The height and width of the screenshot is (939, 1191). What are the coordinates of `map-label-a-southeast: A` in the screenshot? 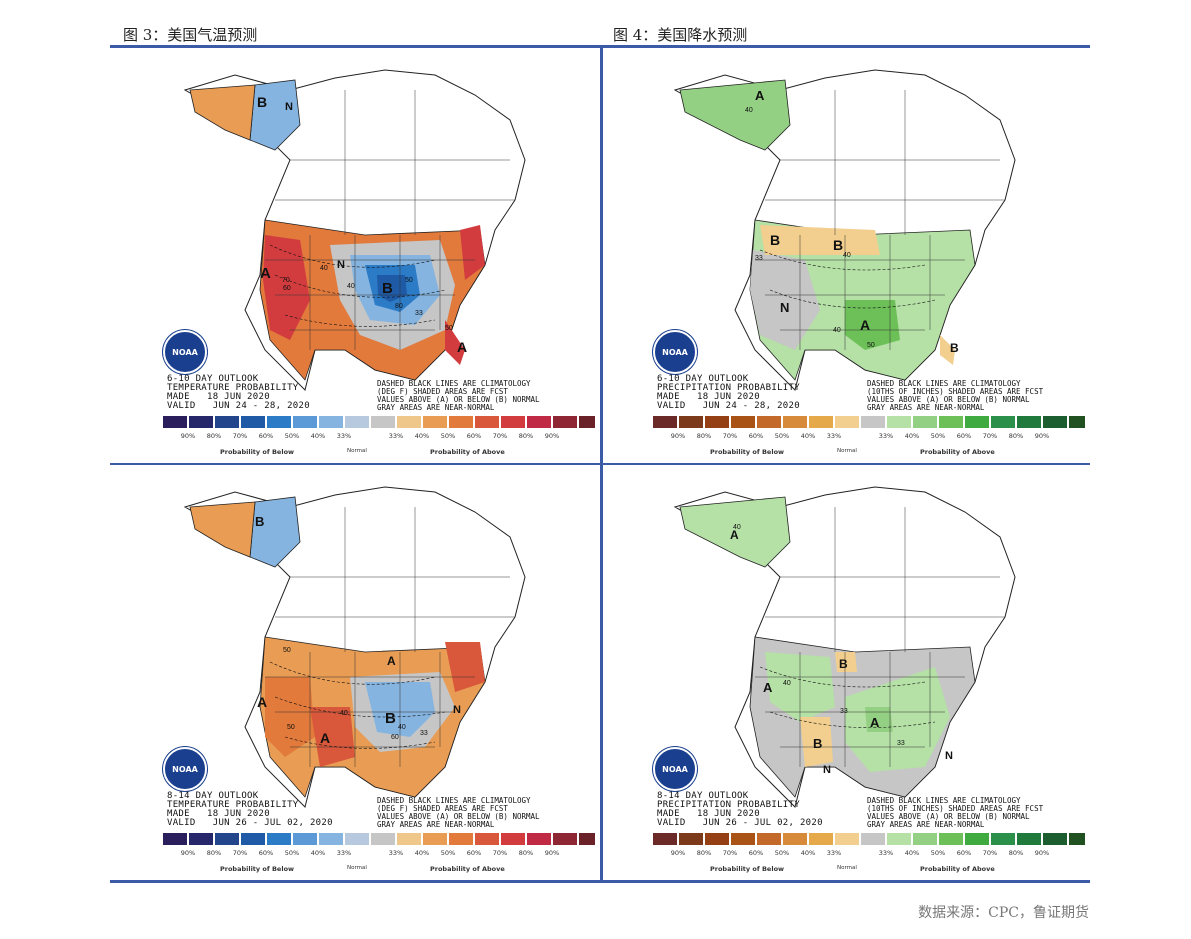 It's located at (462, 347).